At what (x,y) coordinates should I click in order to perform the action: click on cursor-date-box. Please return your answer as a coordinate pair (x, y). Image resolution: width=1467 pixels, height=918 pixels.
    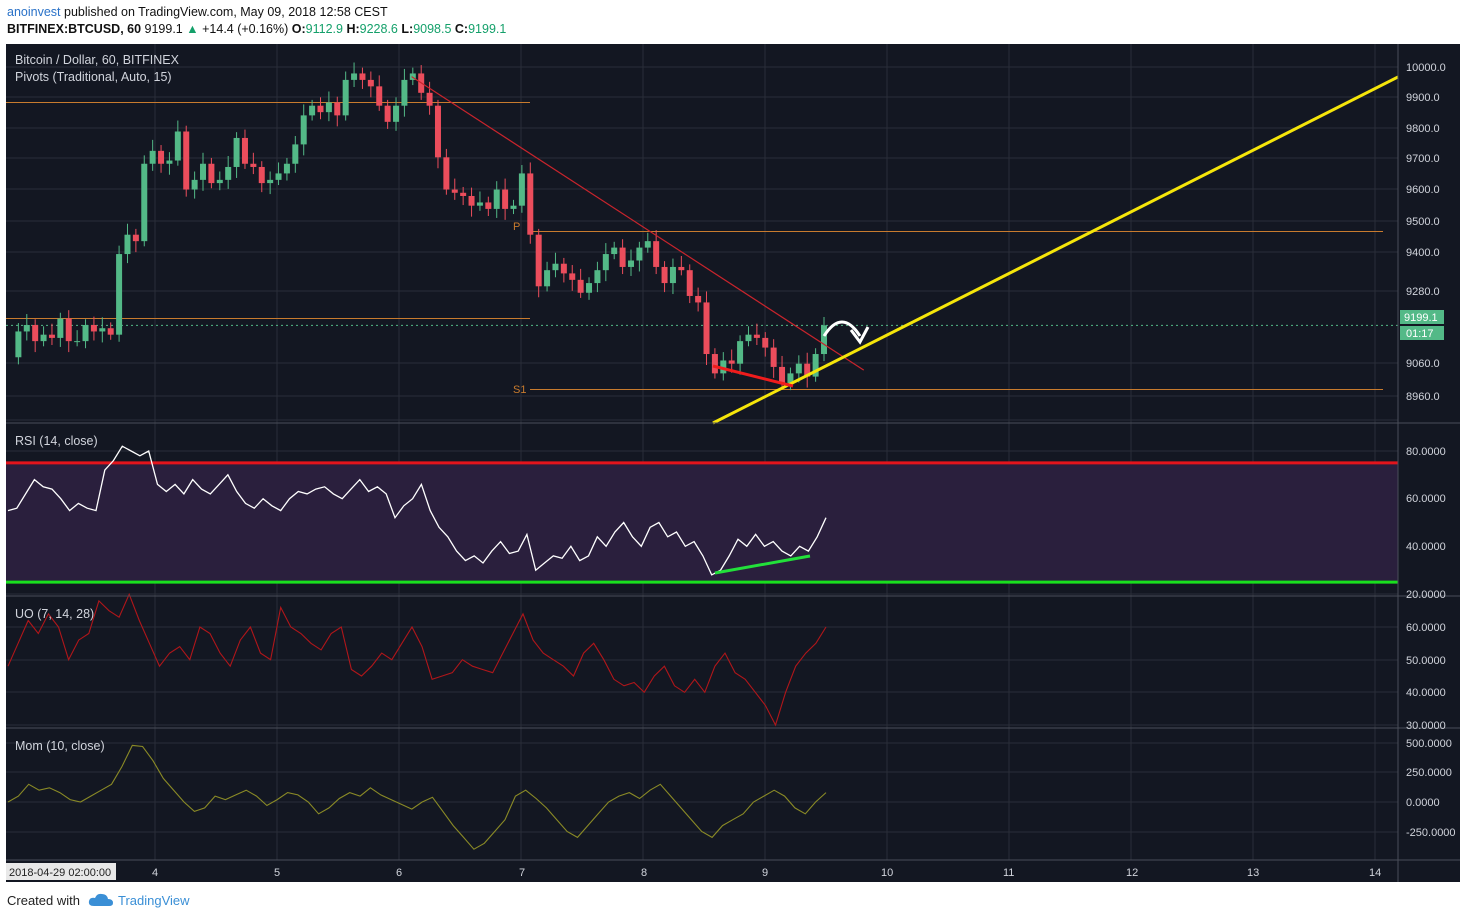
    Looking at the image, I should click on (61, 871).